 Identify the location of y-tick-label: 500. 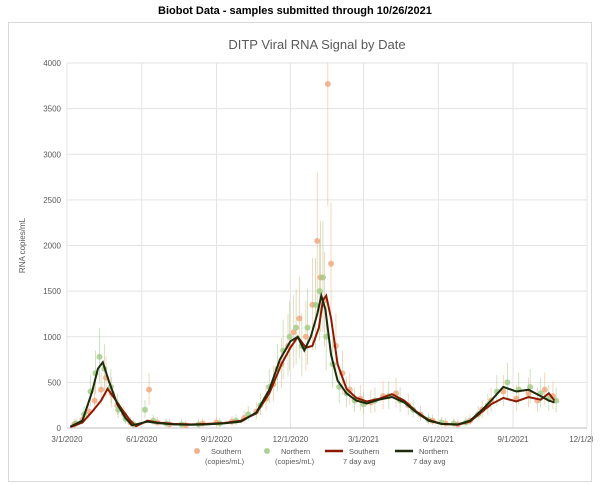
(55, 382).